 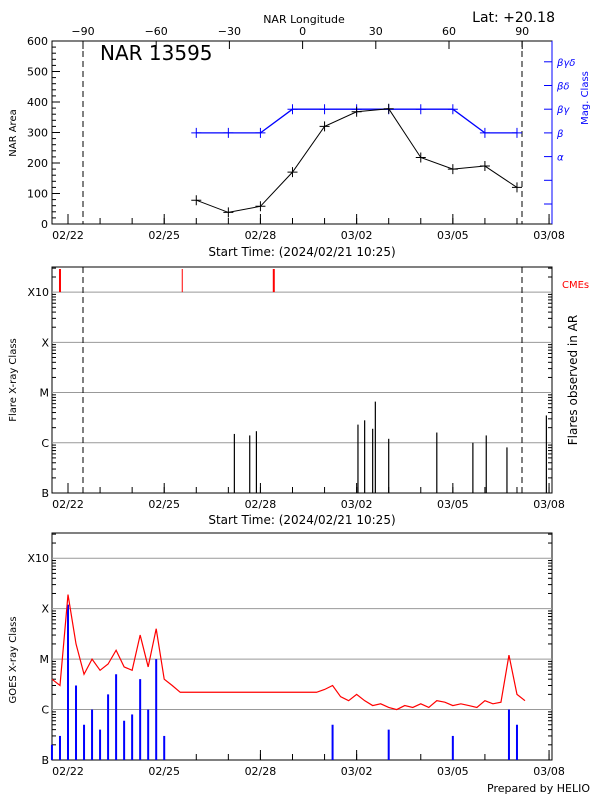 What do you see at coordinates (376, 31) in the screenshot?
I see `longitude-tick-label: 30` at bounding box center [376, 31].